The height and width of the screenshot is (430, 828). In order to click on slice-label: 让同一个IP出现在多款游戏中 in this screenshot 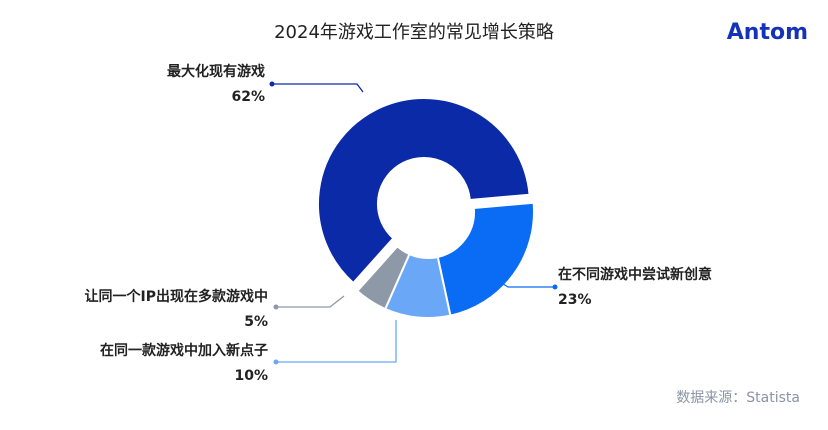, I will do `click(176, 296)`.